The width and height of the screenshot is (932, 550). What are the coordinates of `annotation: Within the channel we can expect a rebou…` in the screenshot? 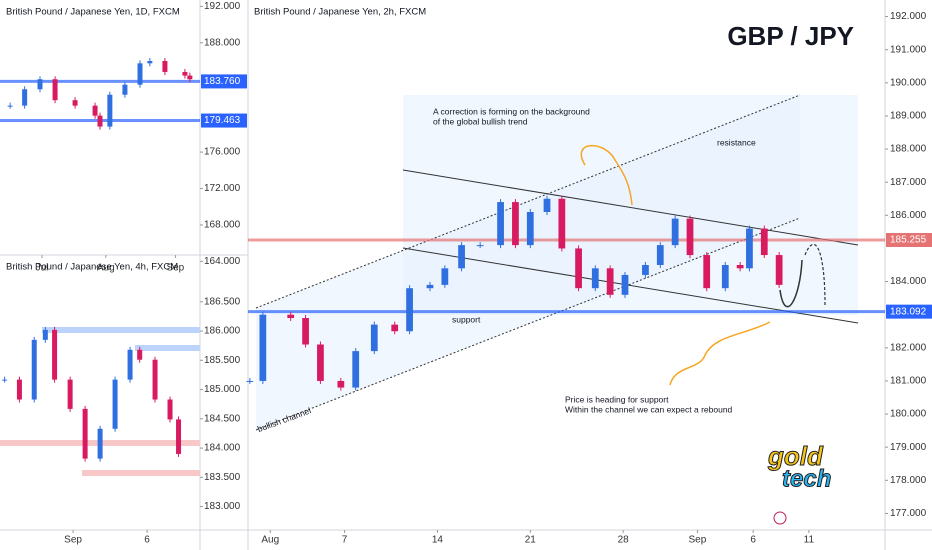 It's located at (649, 409).